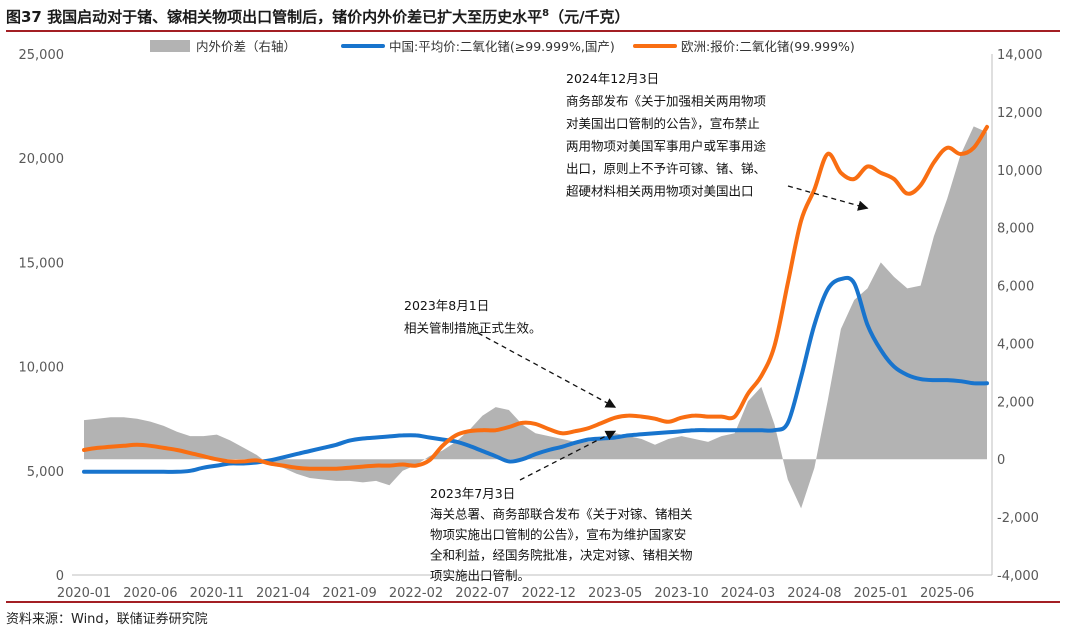  What do you see at coordinates (1001, 460) in the screenshot?
I see `y-right-tick-label: 0` at bounding box center [1001, 460].